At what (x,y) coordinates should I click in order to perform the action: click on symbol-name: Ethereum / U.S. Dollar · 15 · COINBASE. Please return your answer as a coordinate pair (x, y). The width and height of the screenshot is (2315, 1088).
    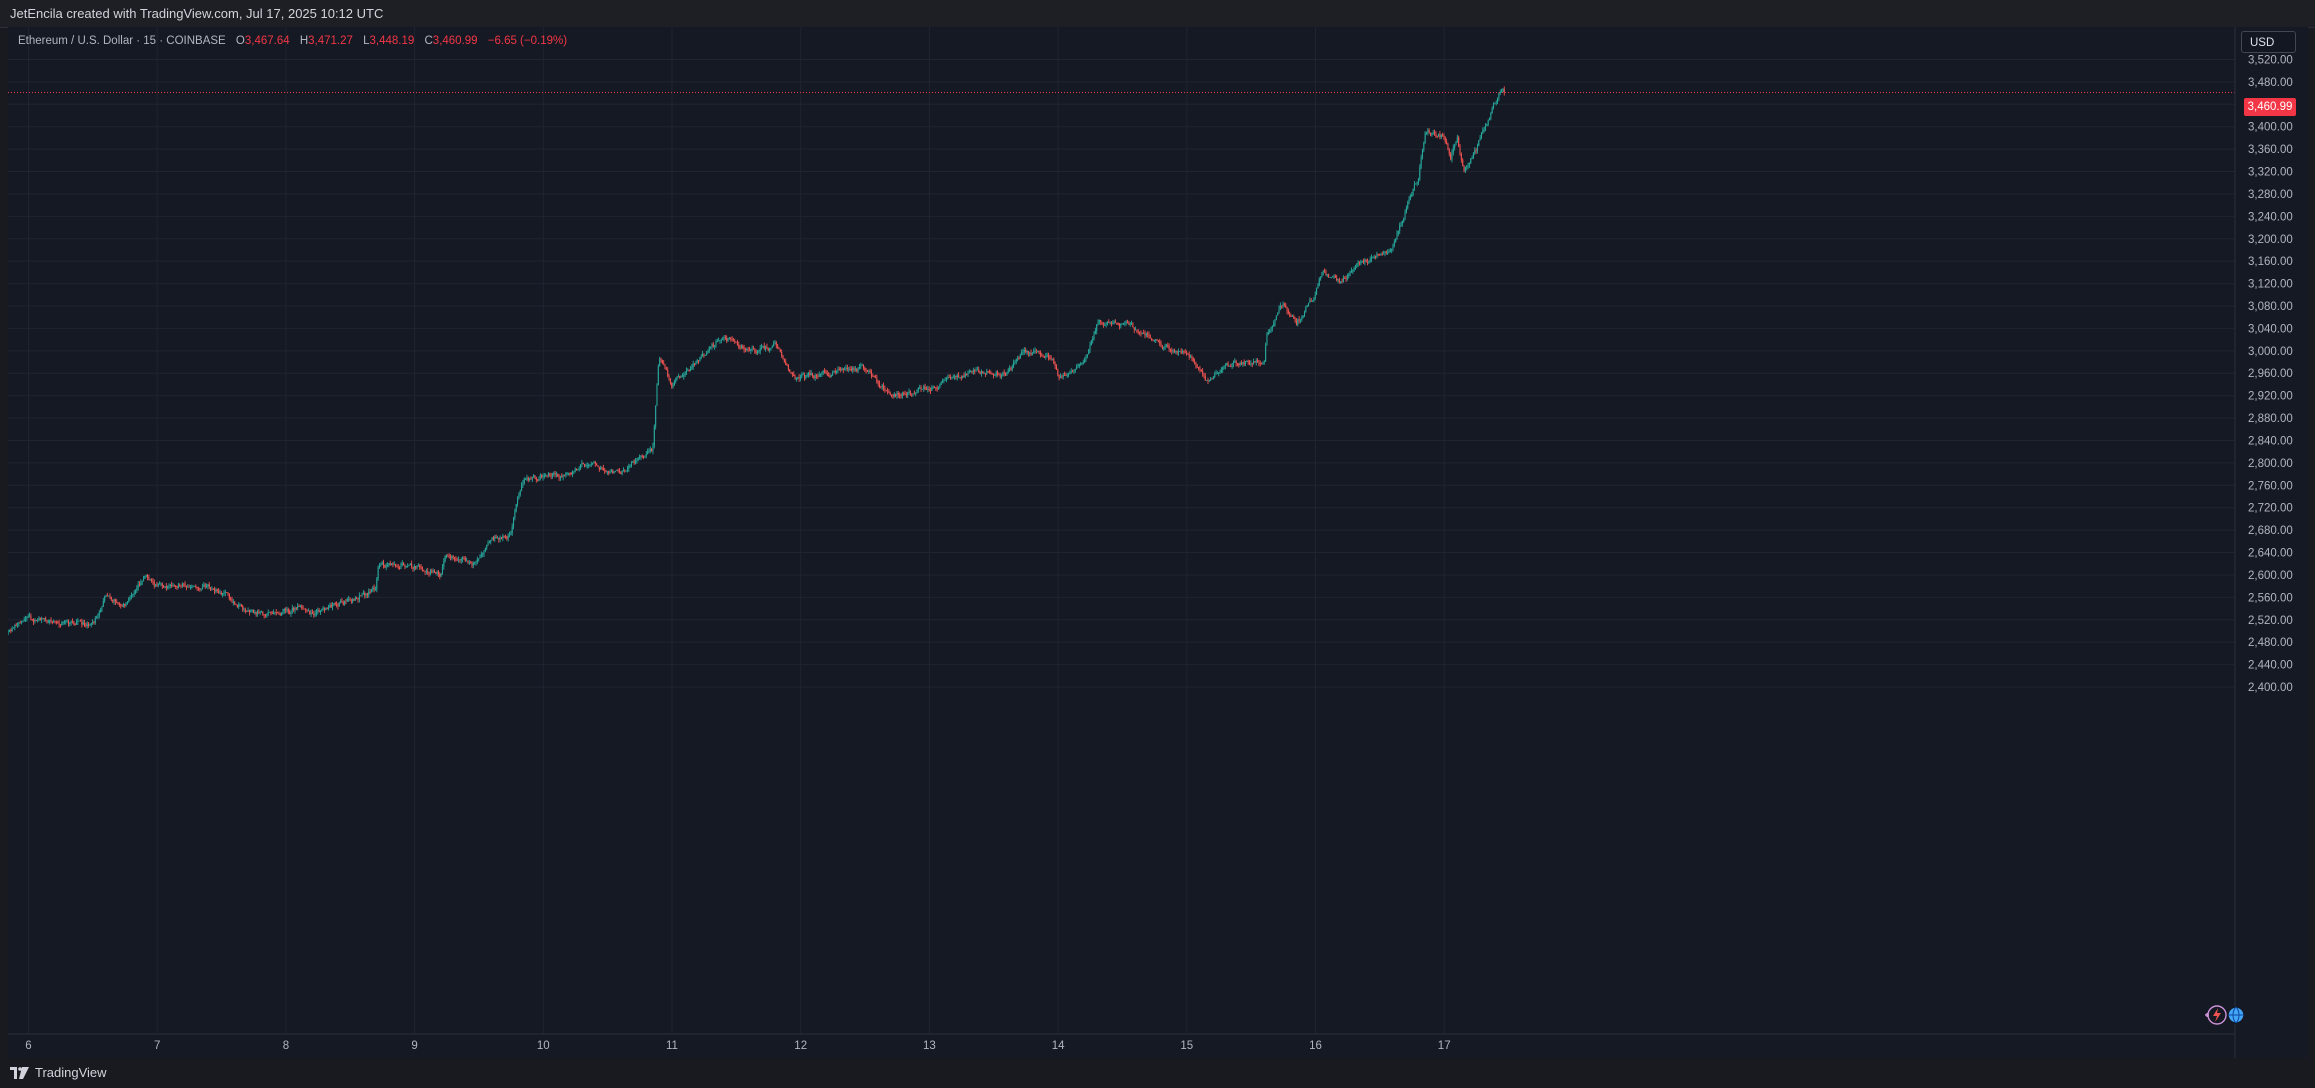
    Looking at the image, I should click on (122, 41).